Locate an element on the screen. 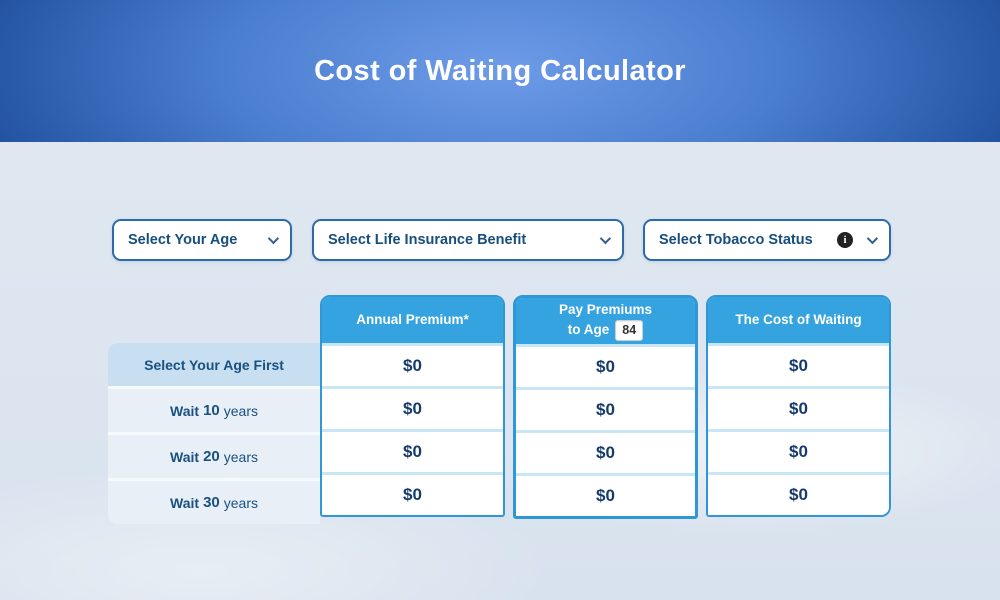 This screenshot has width=1000, height=600. wait-years-number: 30 is located at coordinates (211, 502).